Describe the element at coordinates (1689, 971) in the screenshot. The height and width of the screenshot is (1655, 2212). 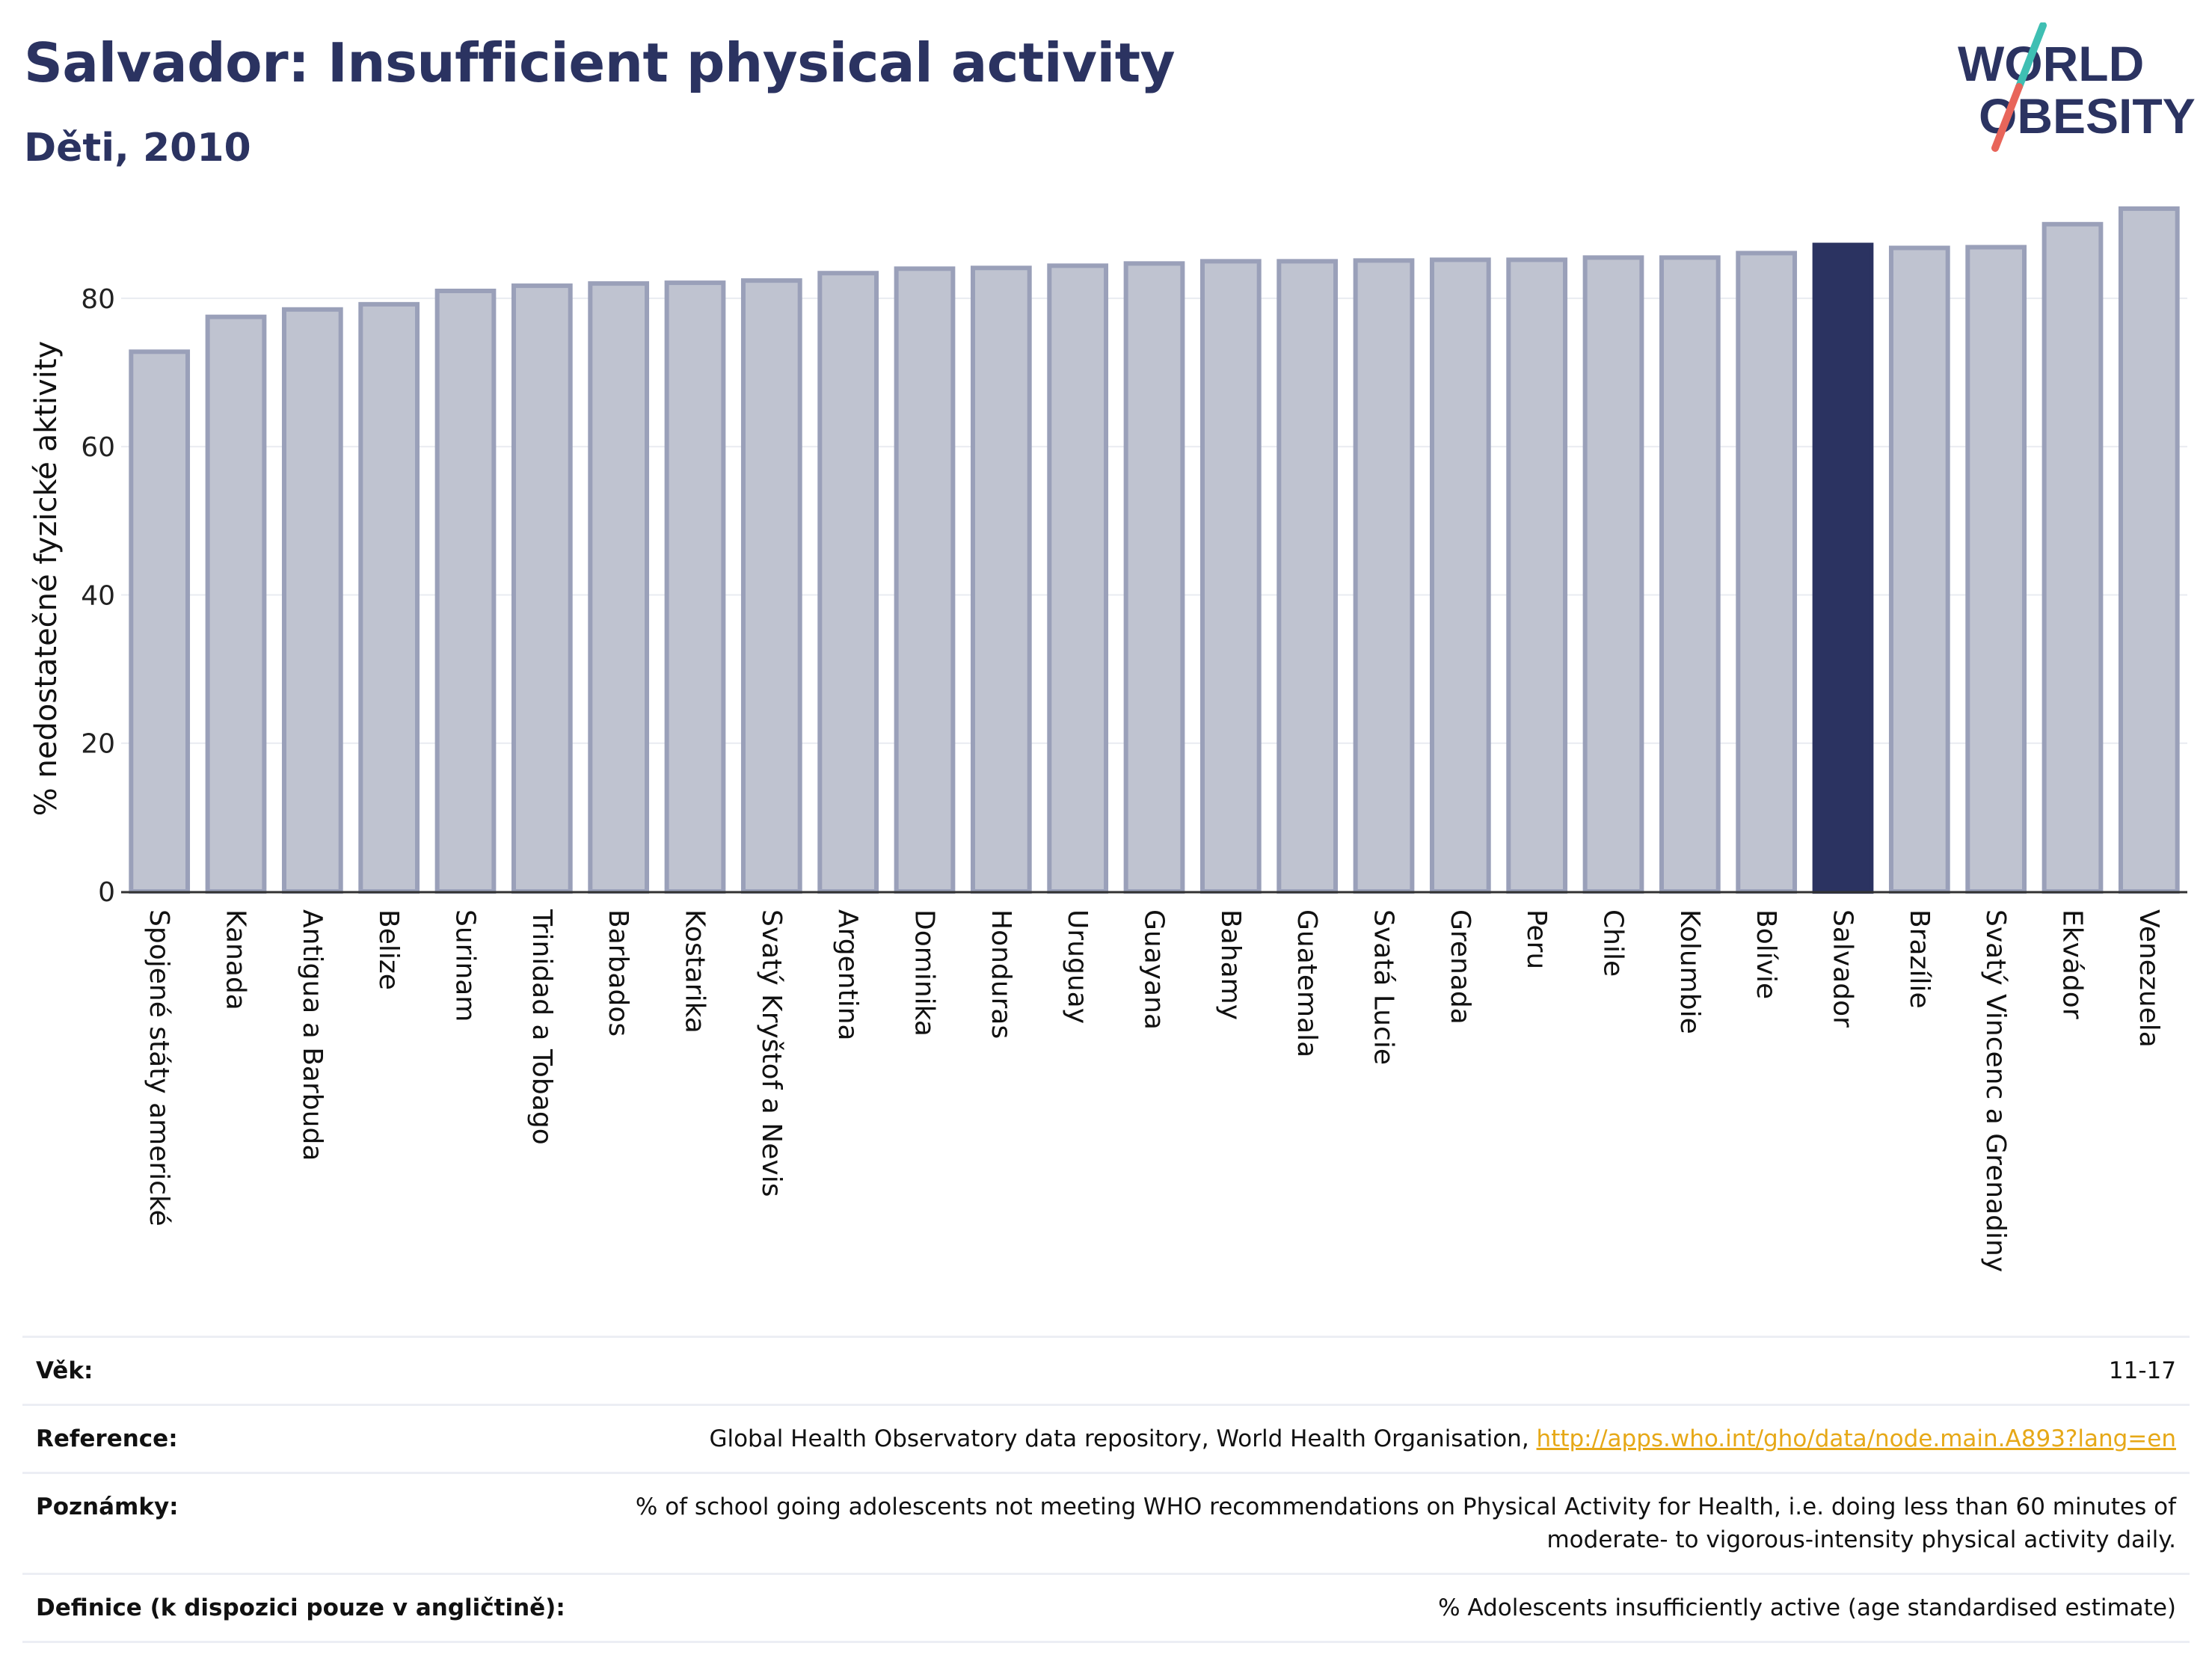
I see `x-tick-label: Kolumbie` at that location.